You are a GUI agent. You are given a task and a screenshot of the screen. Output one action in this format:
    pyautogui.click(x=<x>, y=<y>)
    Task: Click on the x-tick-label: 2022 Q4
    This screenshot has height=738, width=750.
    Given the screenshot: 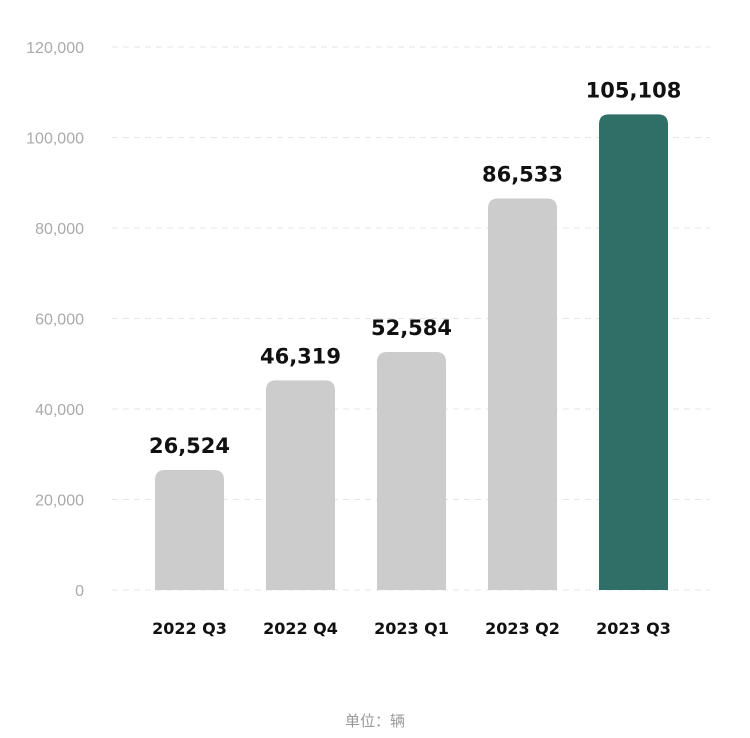 What is the action you would take?
    pyautogui.click(x=300, y=628)
    